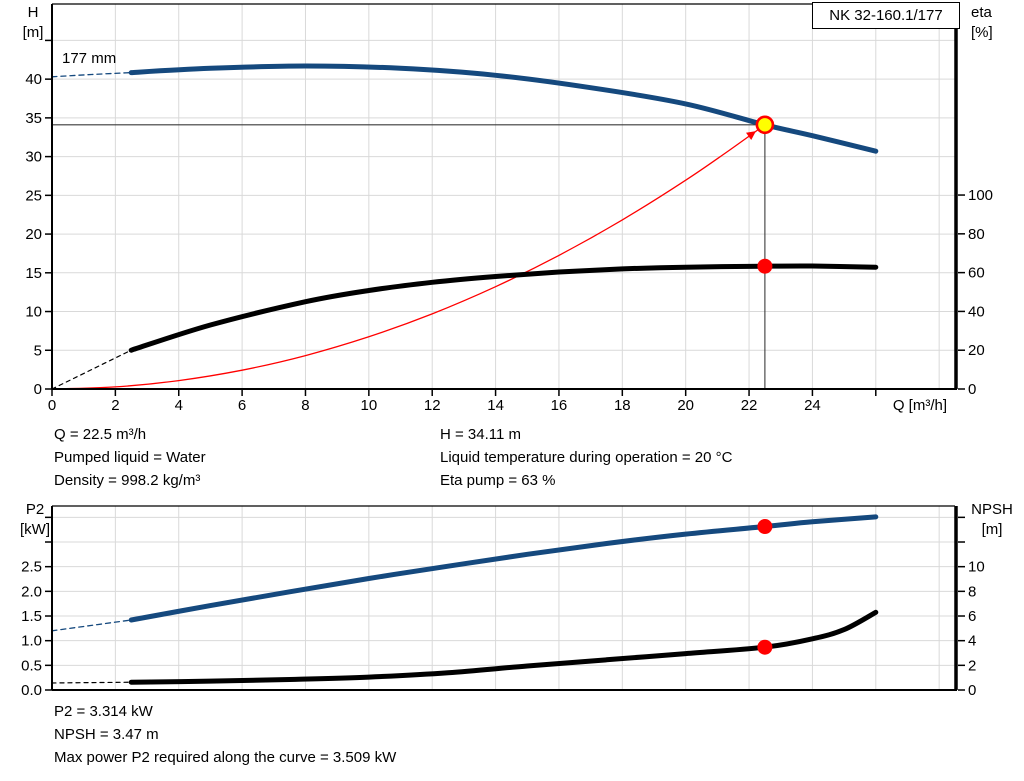 Image resolution: width=1024 pixels, height=781 pixels. I want to click on duty-point-npsh-dot, so click(765, 647).